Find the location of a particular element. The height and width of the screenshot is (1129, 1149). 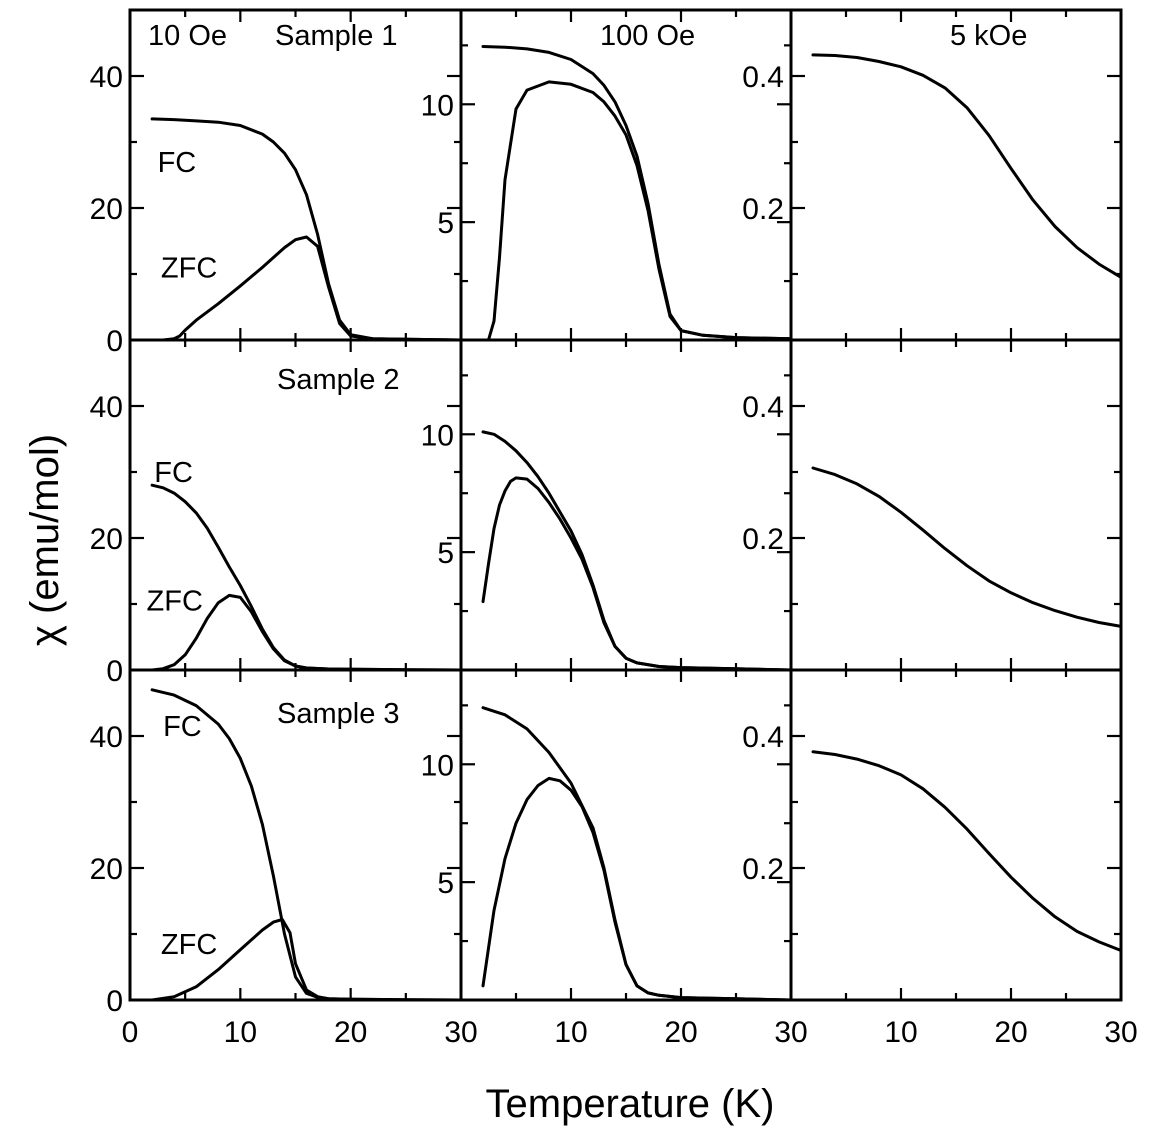

sample-label-1: Sample 1 is located at coordinates (336, 36).